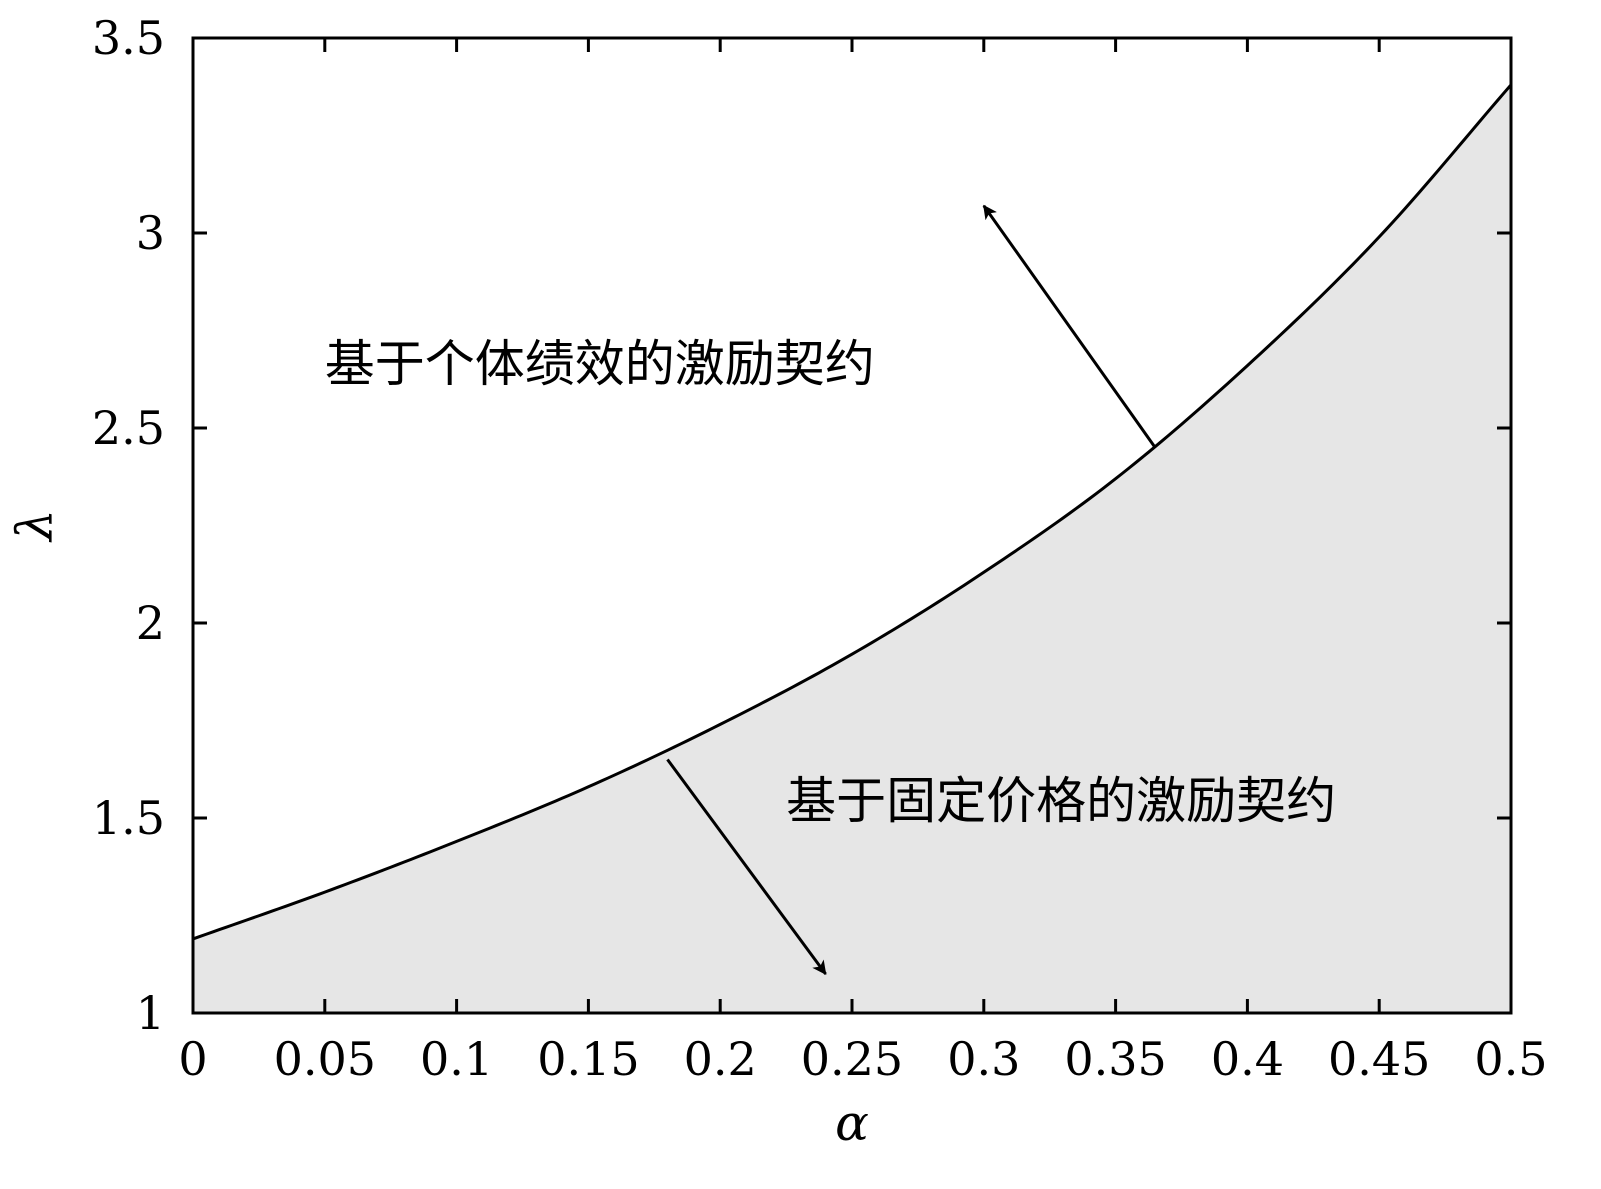 The image size is (1601, 1189). I want to click on x-tick-label: 0.3, so click(983, 1059).